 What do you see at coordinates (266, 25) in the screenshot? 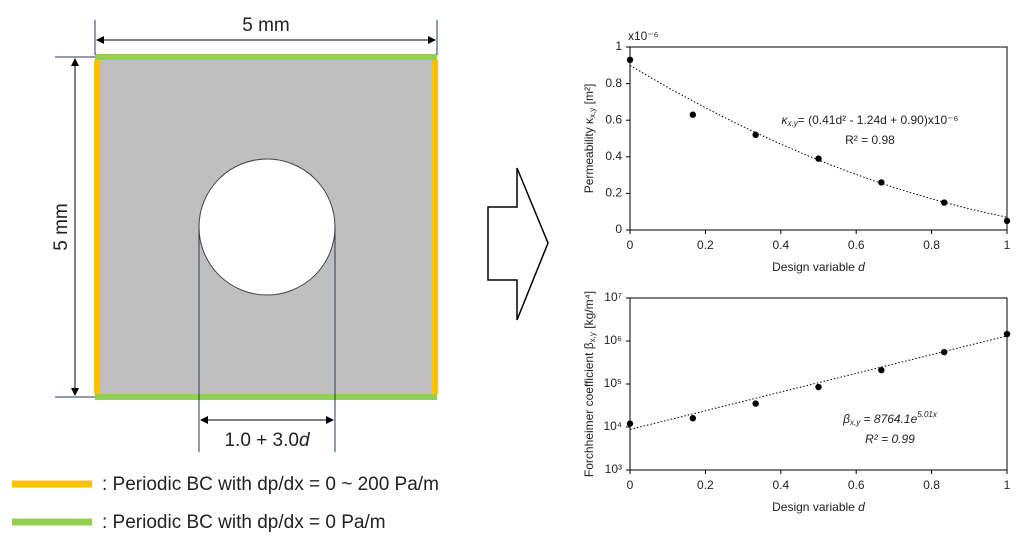
I see `top-dimension: 5 mm` at bounding box center [266, 25].